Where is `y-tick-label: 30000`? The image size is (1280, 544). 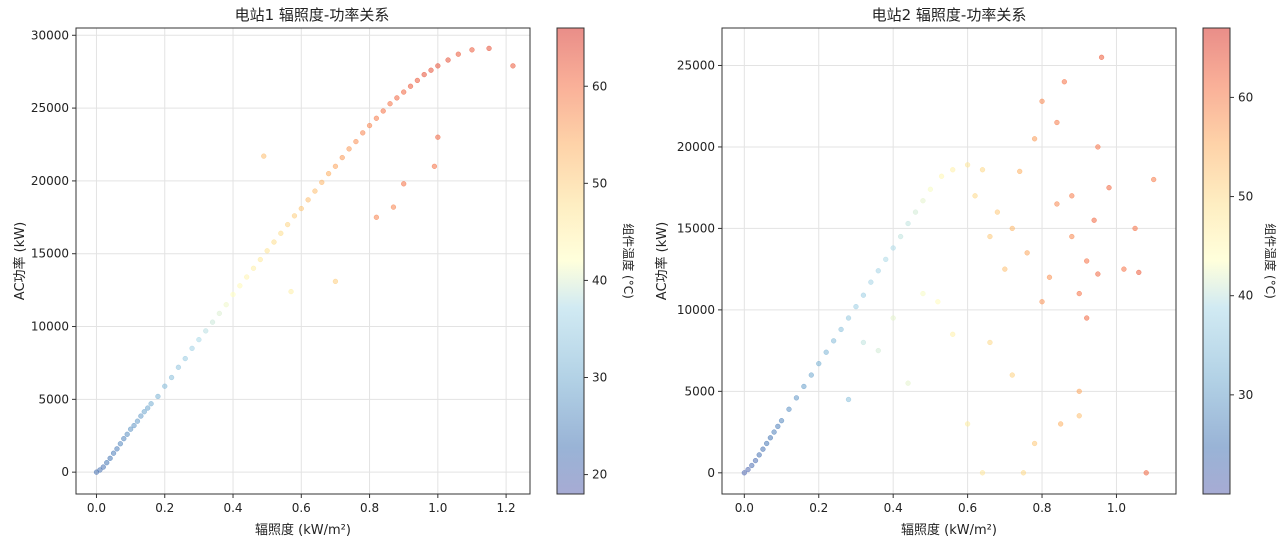
y-tick-label: 30000 is located at coordinates (50, 35).